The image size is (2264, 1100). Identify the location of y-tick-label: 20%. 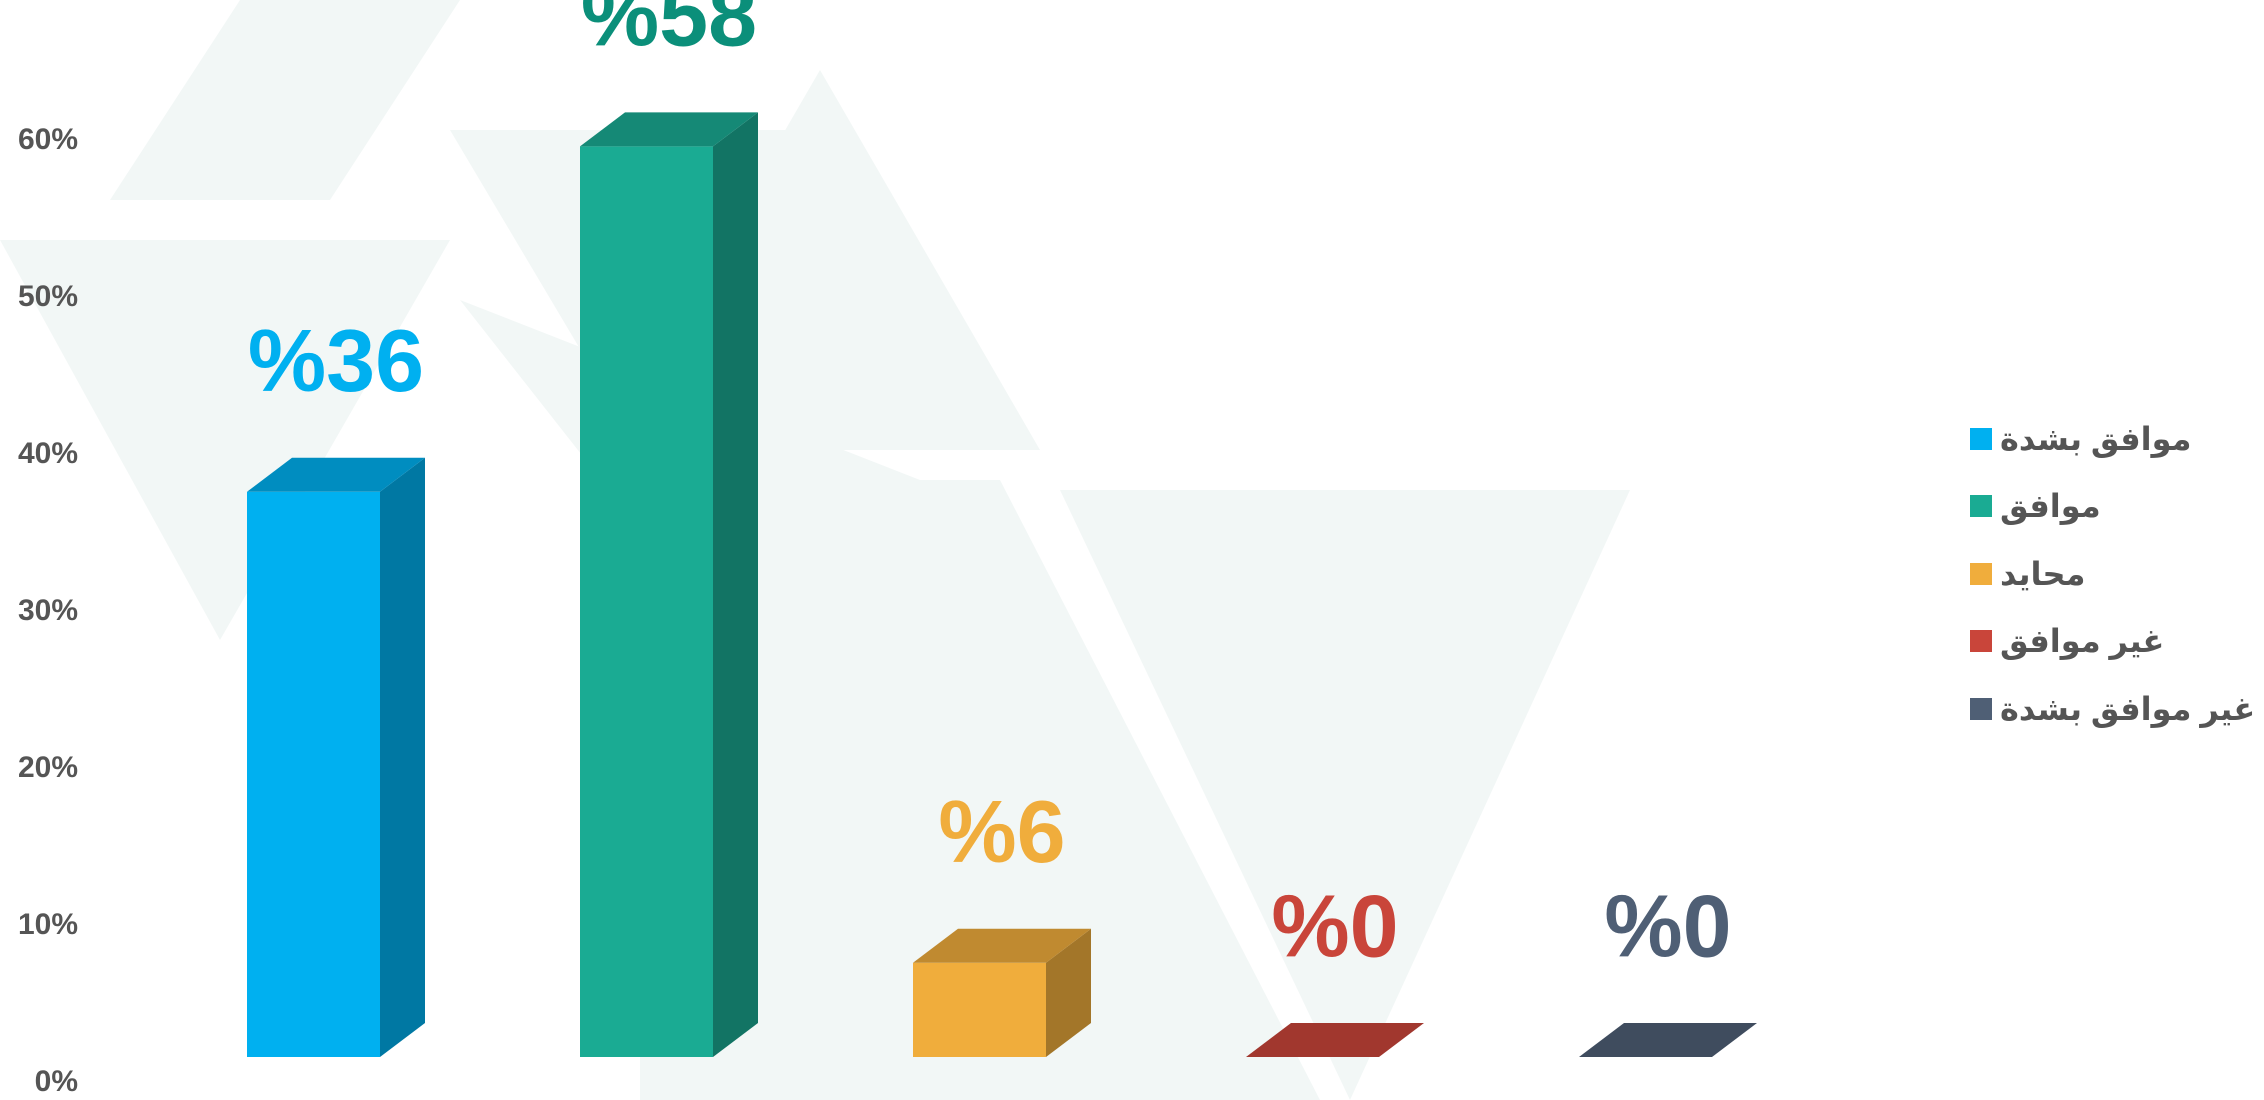
(48, 767).